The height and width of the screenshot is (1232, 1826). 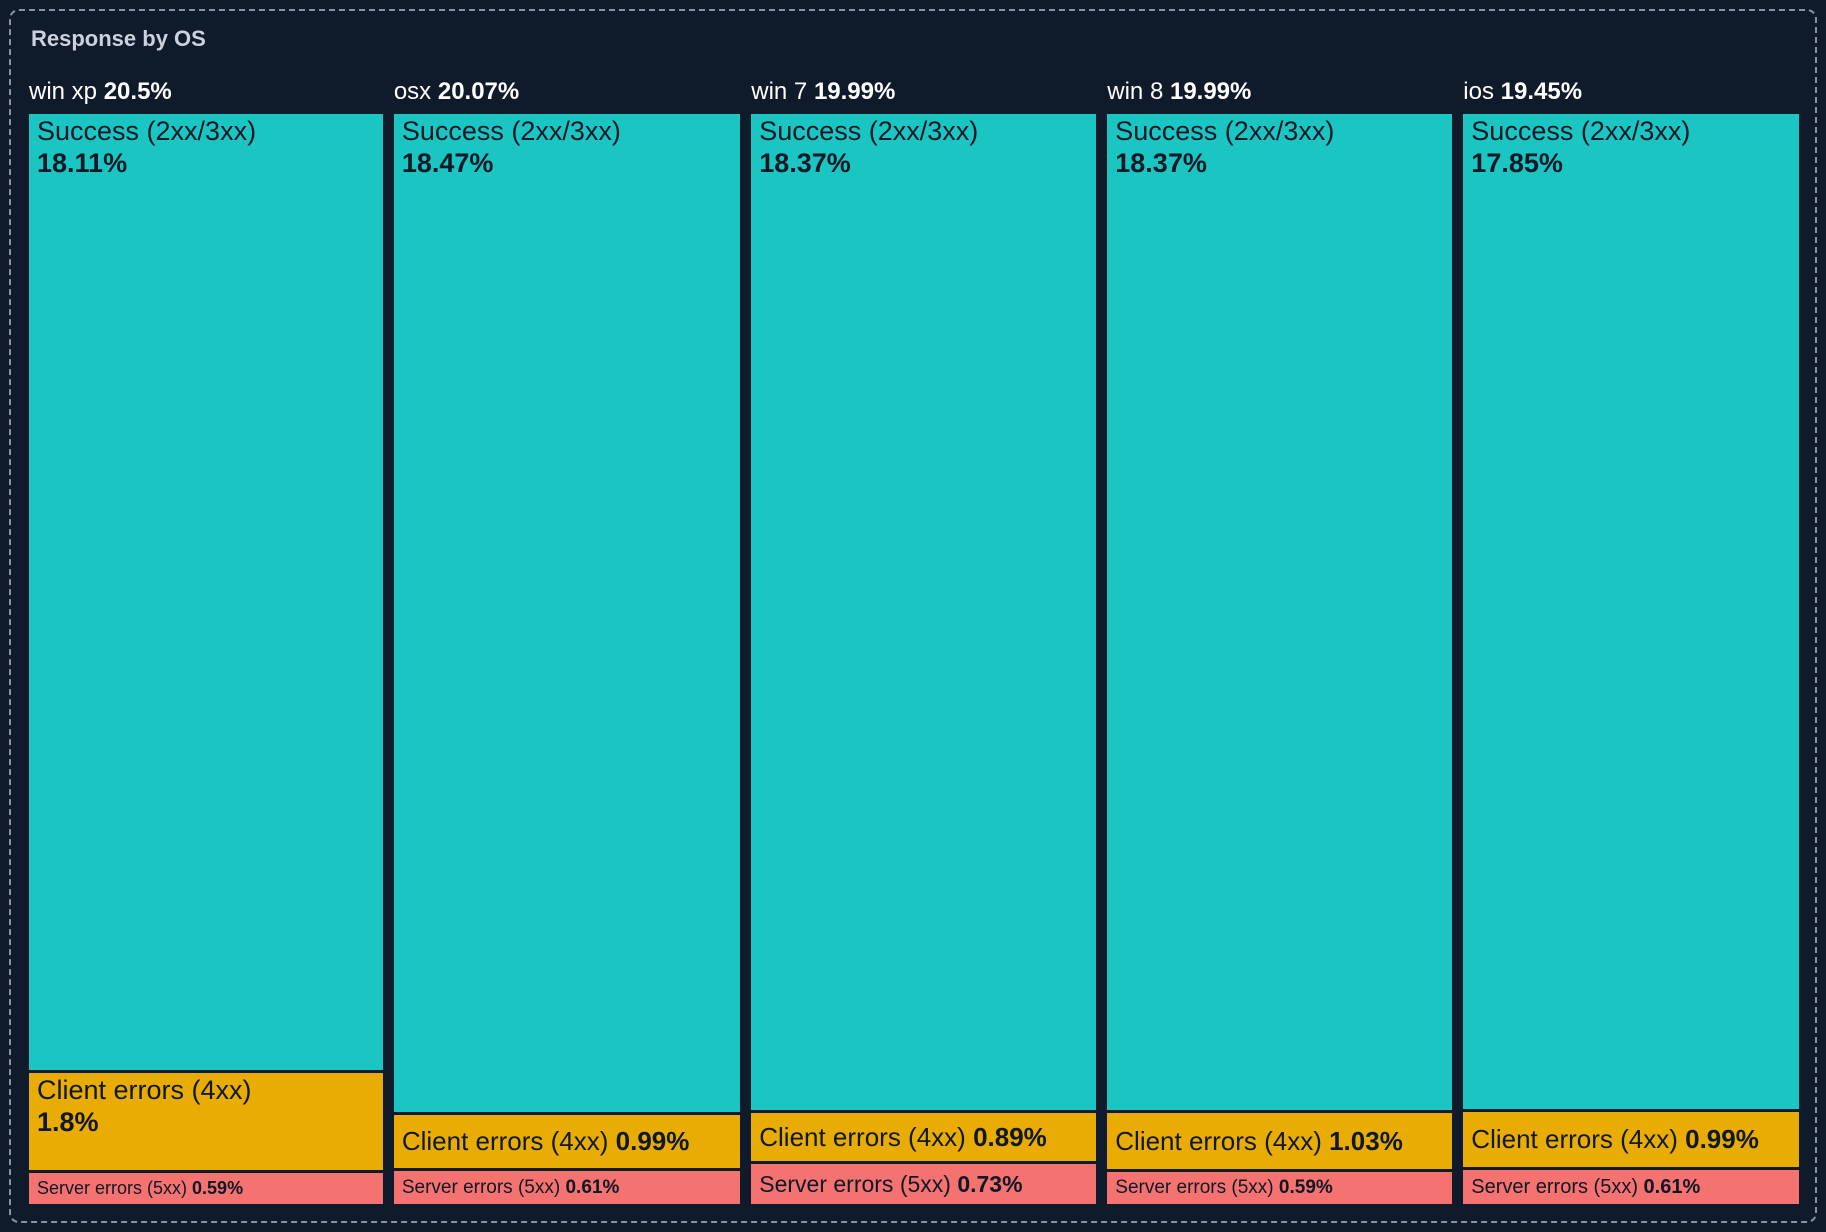 I want to click on tile-value: 1.8%, so click(x=68, y=1121).